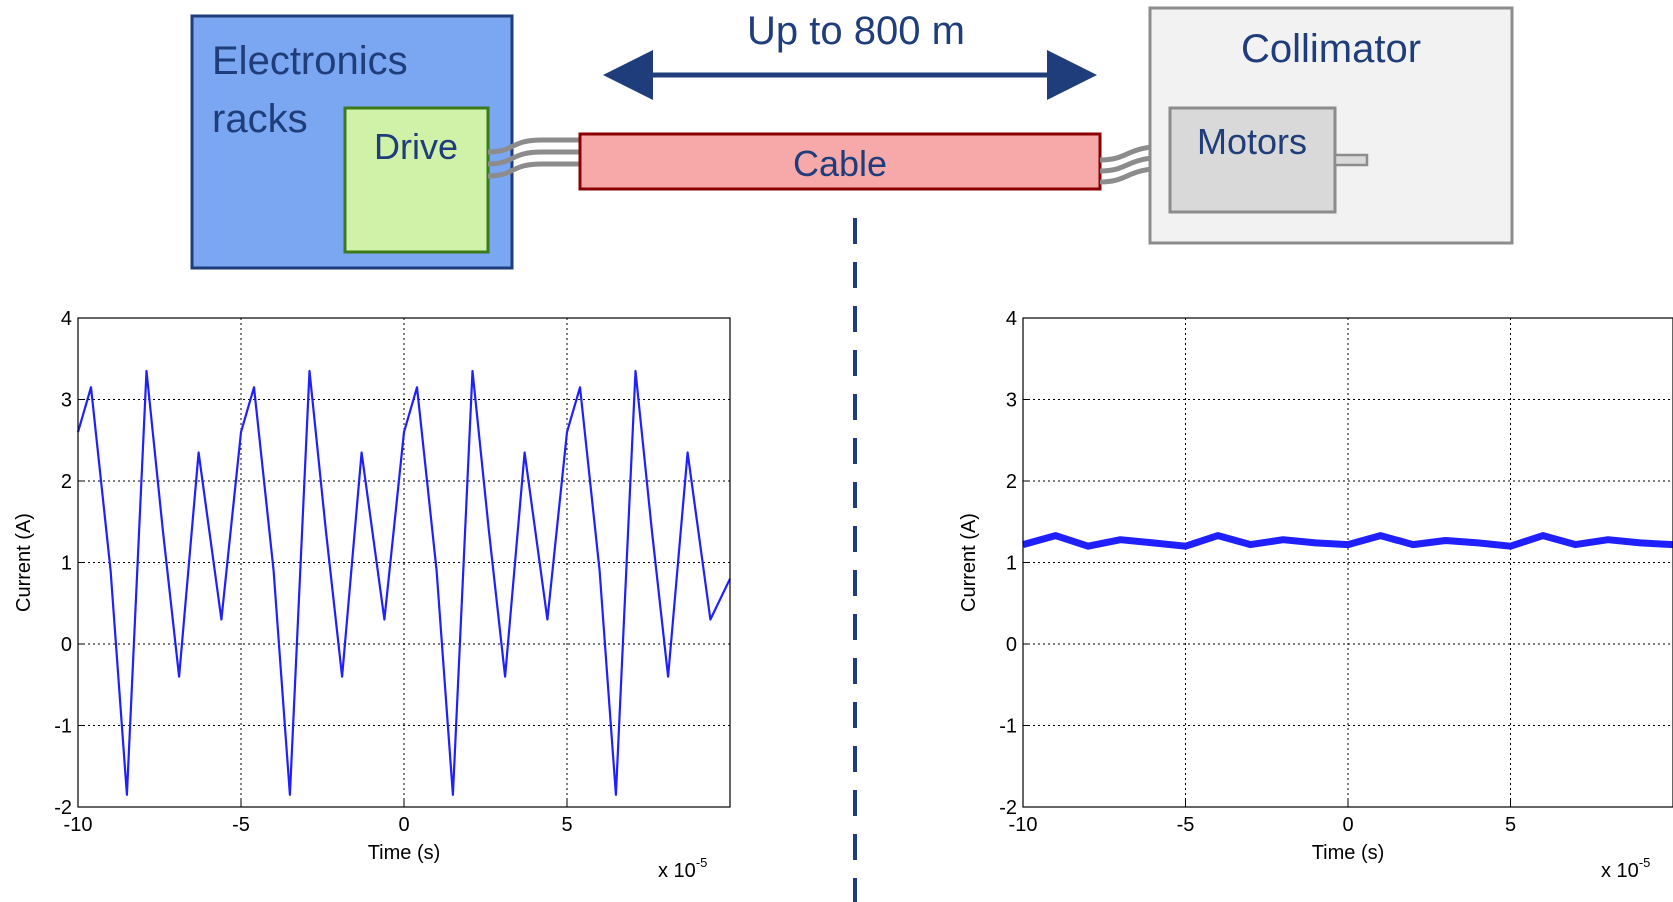 The image size is (1673, 902). I want to click on collimator-label: Collimator, so click(1331, 49).